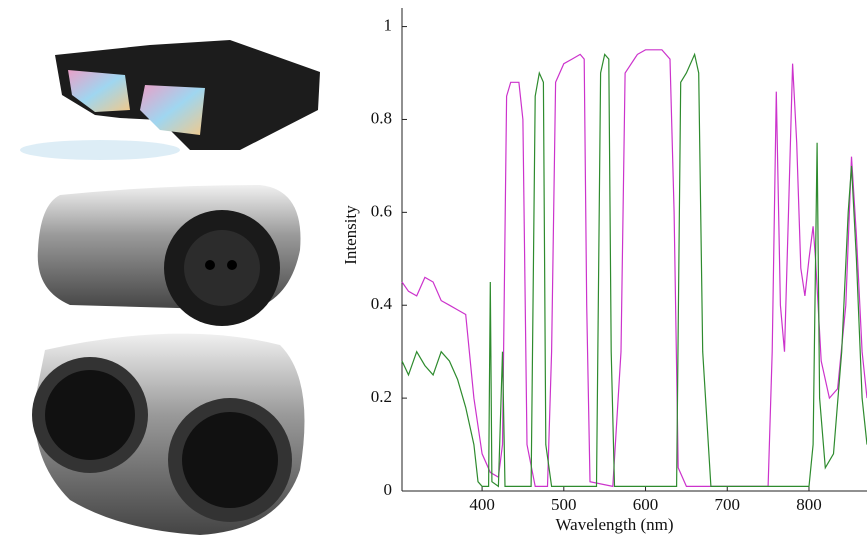 This screenshot has height=545, width=867. I want to click on y-tick-label: 0.2, so click(381, 396).